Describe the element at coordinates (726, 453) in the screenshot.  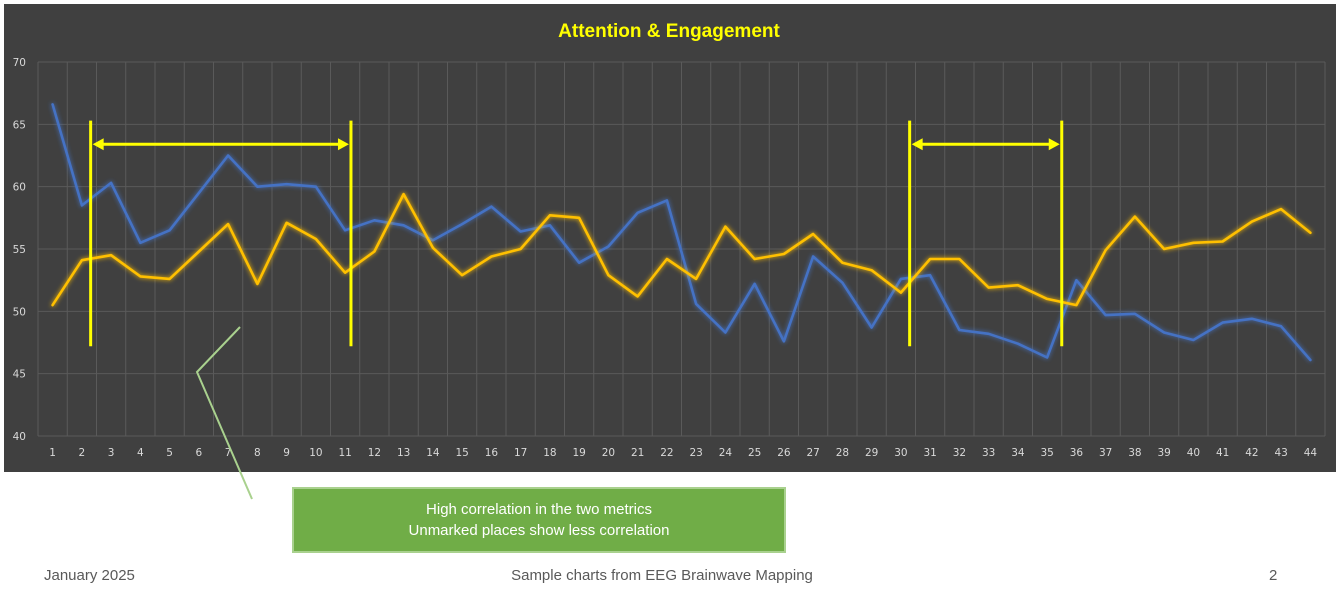
I see `x-tick-label: 24` at that location.